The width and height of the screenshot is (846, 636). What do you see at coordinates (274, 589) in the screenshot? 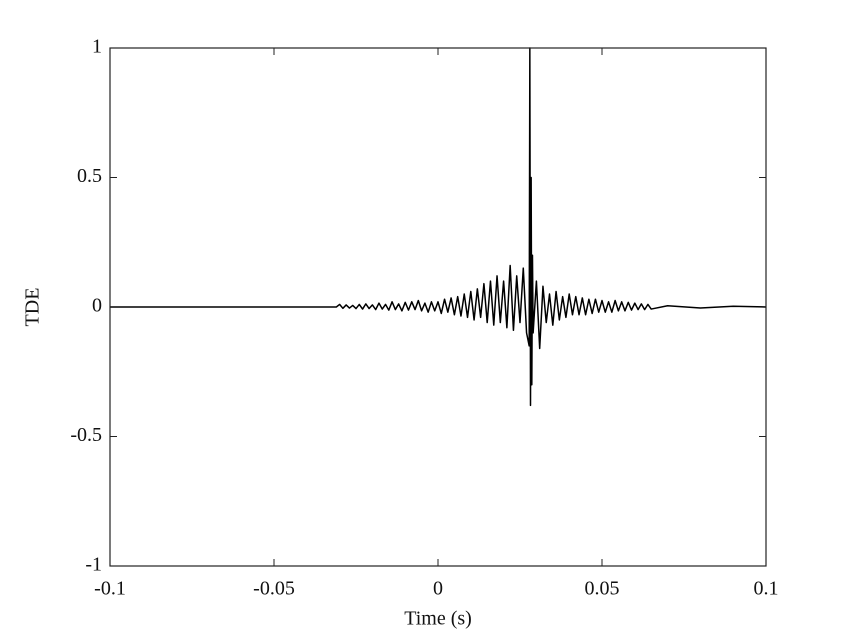
I see `x-tick-label: -0.05` at bounding box center [274, 589].